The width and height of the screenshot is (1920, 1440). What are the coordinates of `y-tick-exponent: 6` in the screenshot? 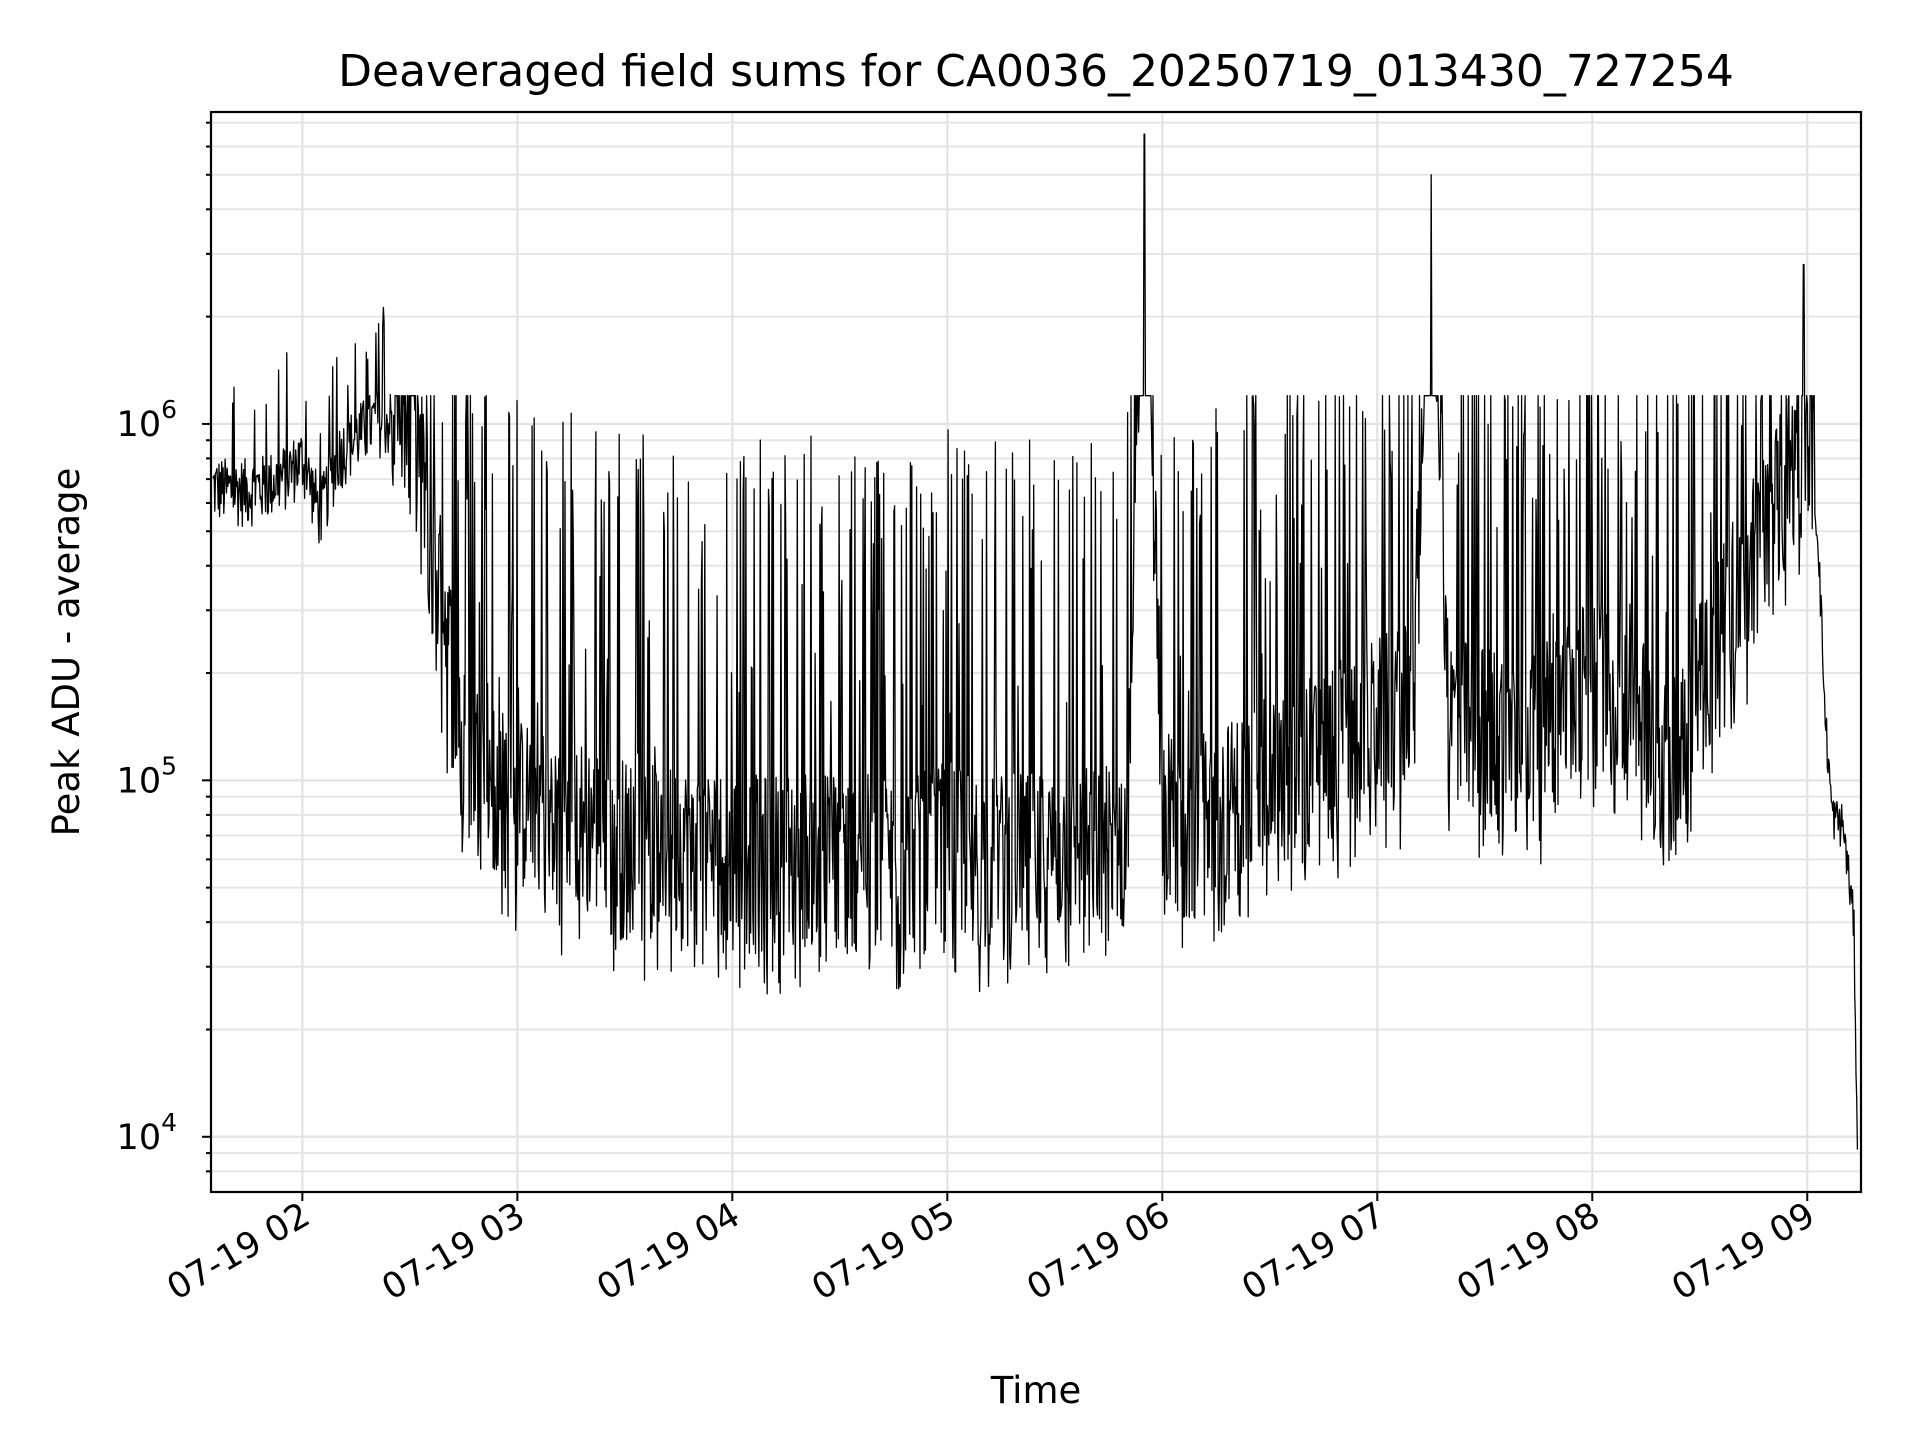 It's located at (169, 409).